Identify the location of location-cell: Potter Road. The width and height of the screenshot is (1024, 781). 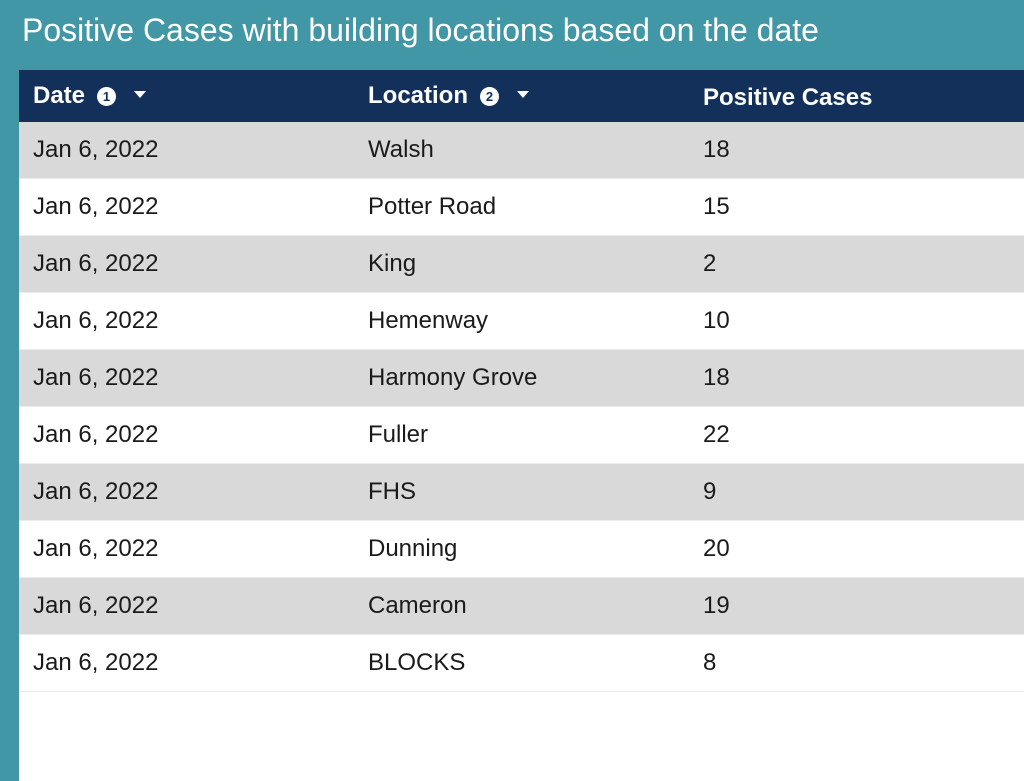
(432, 206).